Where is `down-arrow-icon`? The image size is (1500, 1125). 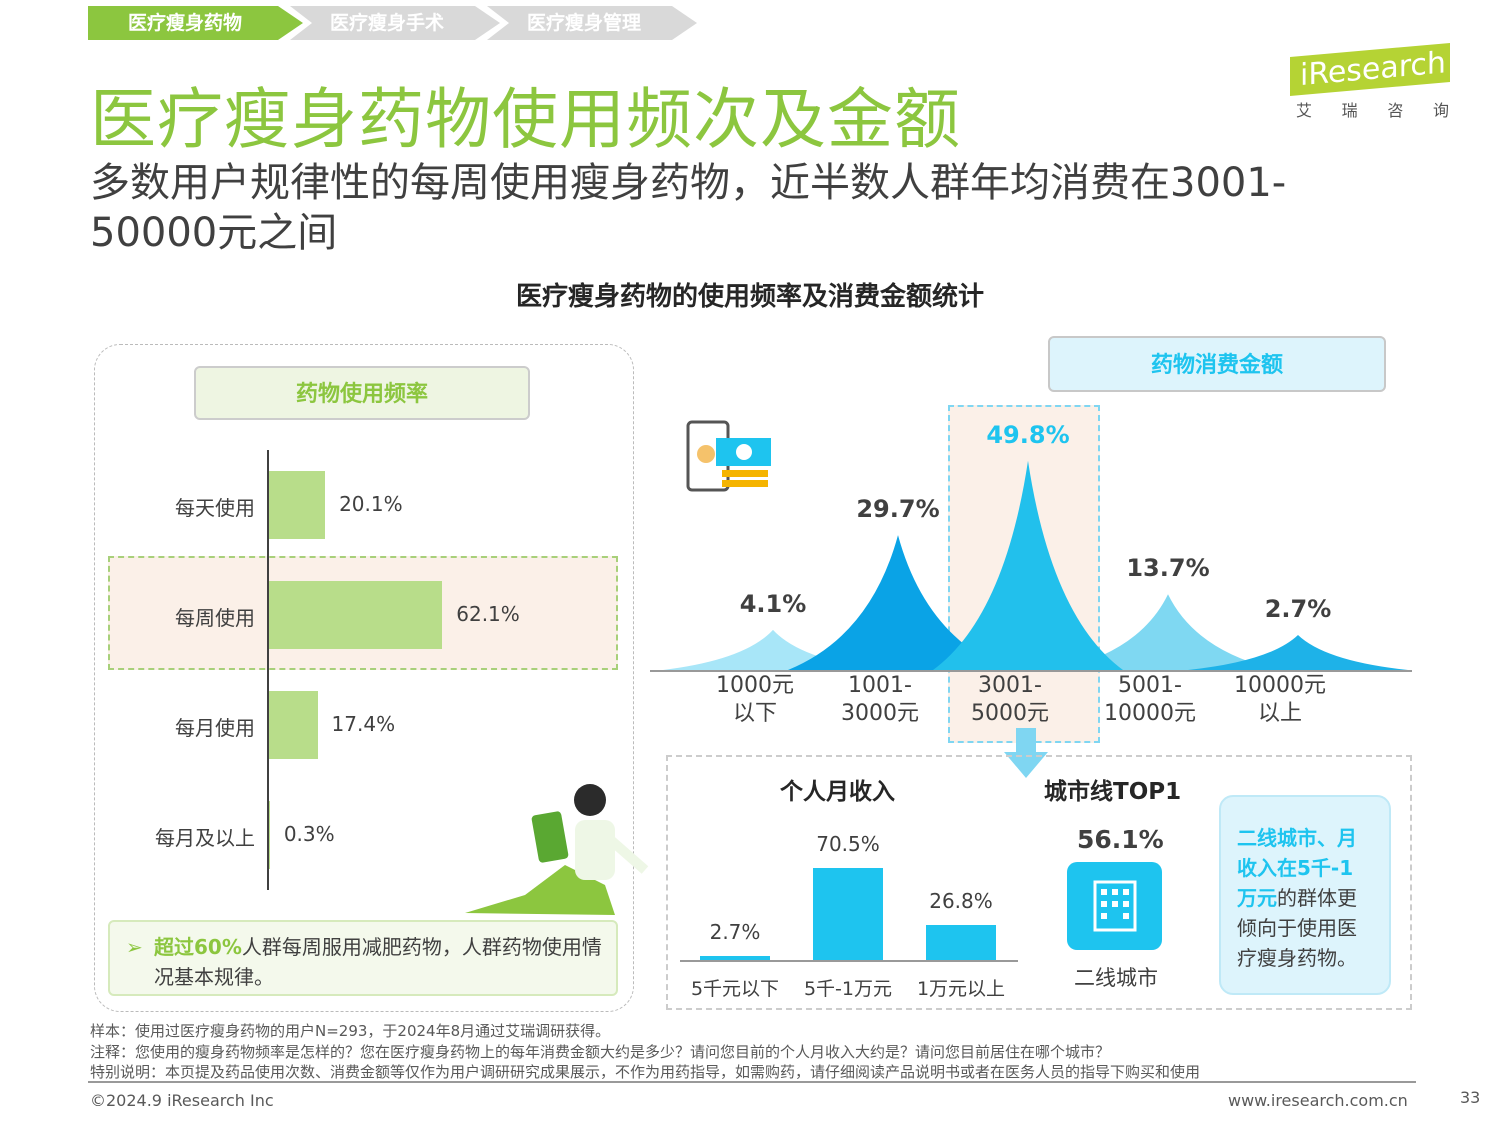 down-arrow-icon is located at coordinates (1026, 753).